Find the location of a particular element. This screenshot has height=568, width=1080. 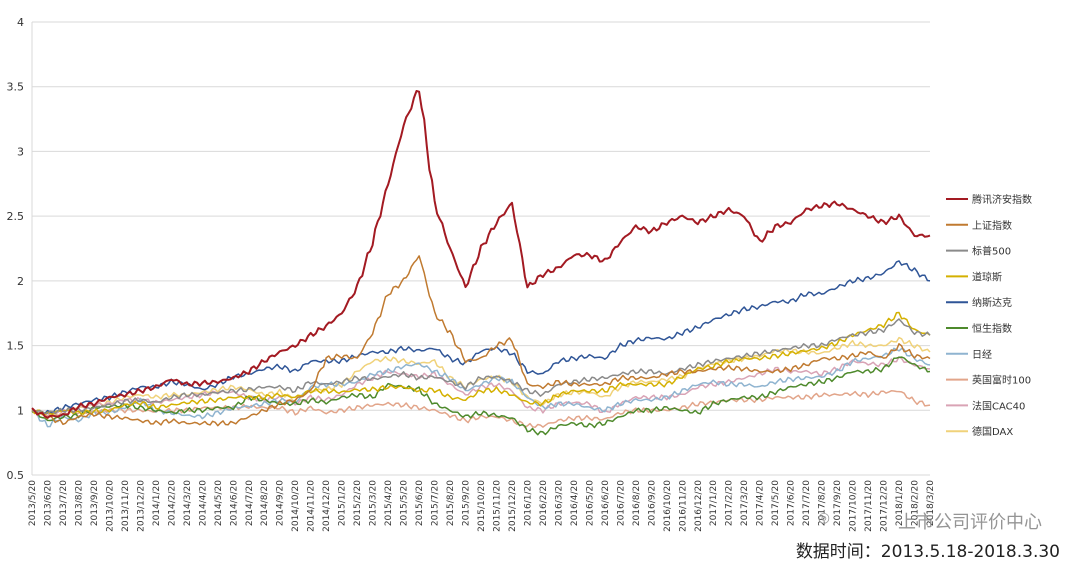

x-tick-label: 2014/9/20 is located at coordinates (281, 503).